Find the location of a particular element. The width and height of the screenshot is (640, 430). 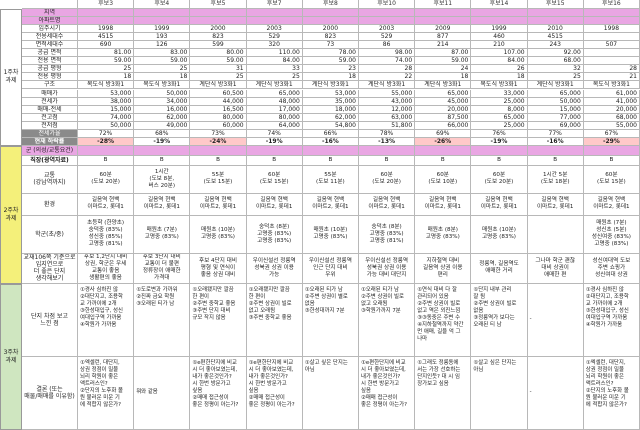

section-label-week3: 3주차 과제 is located at coordinates (11, 356).